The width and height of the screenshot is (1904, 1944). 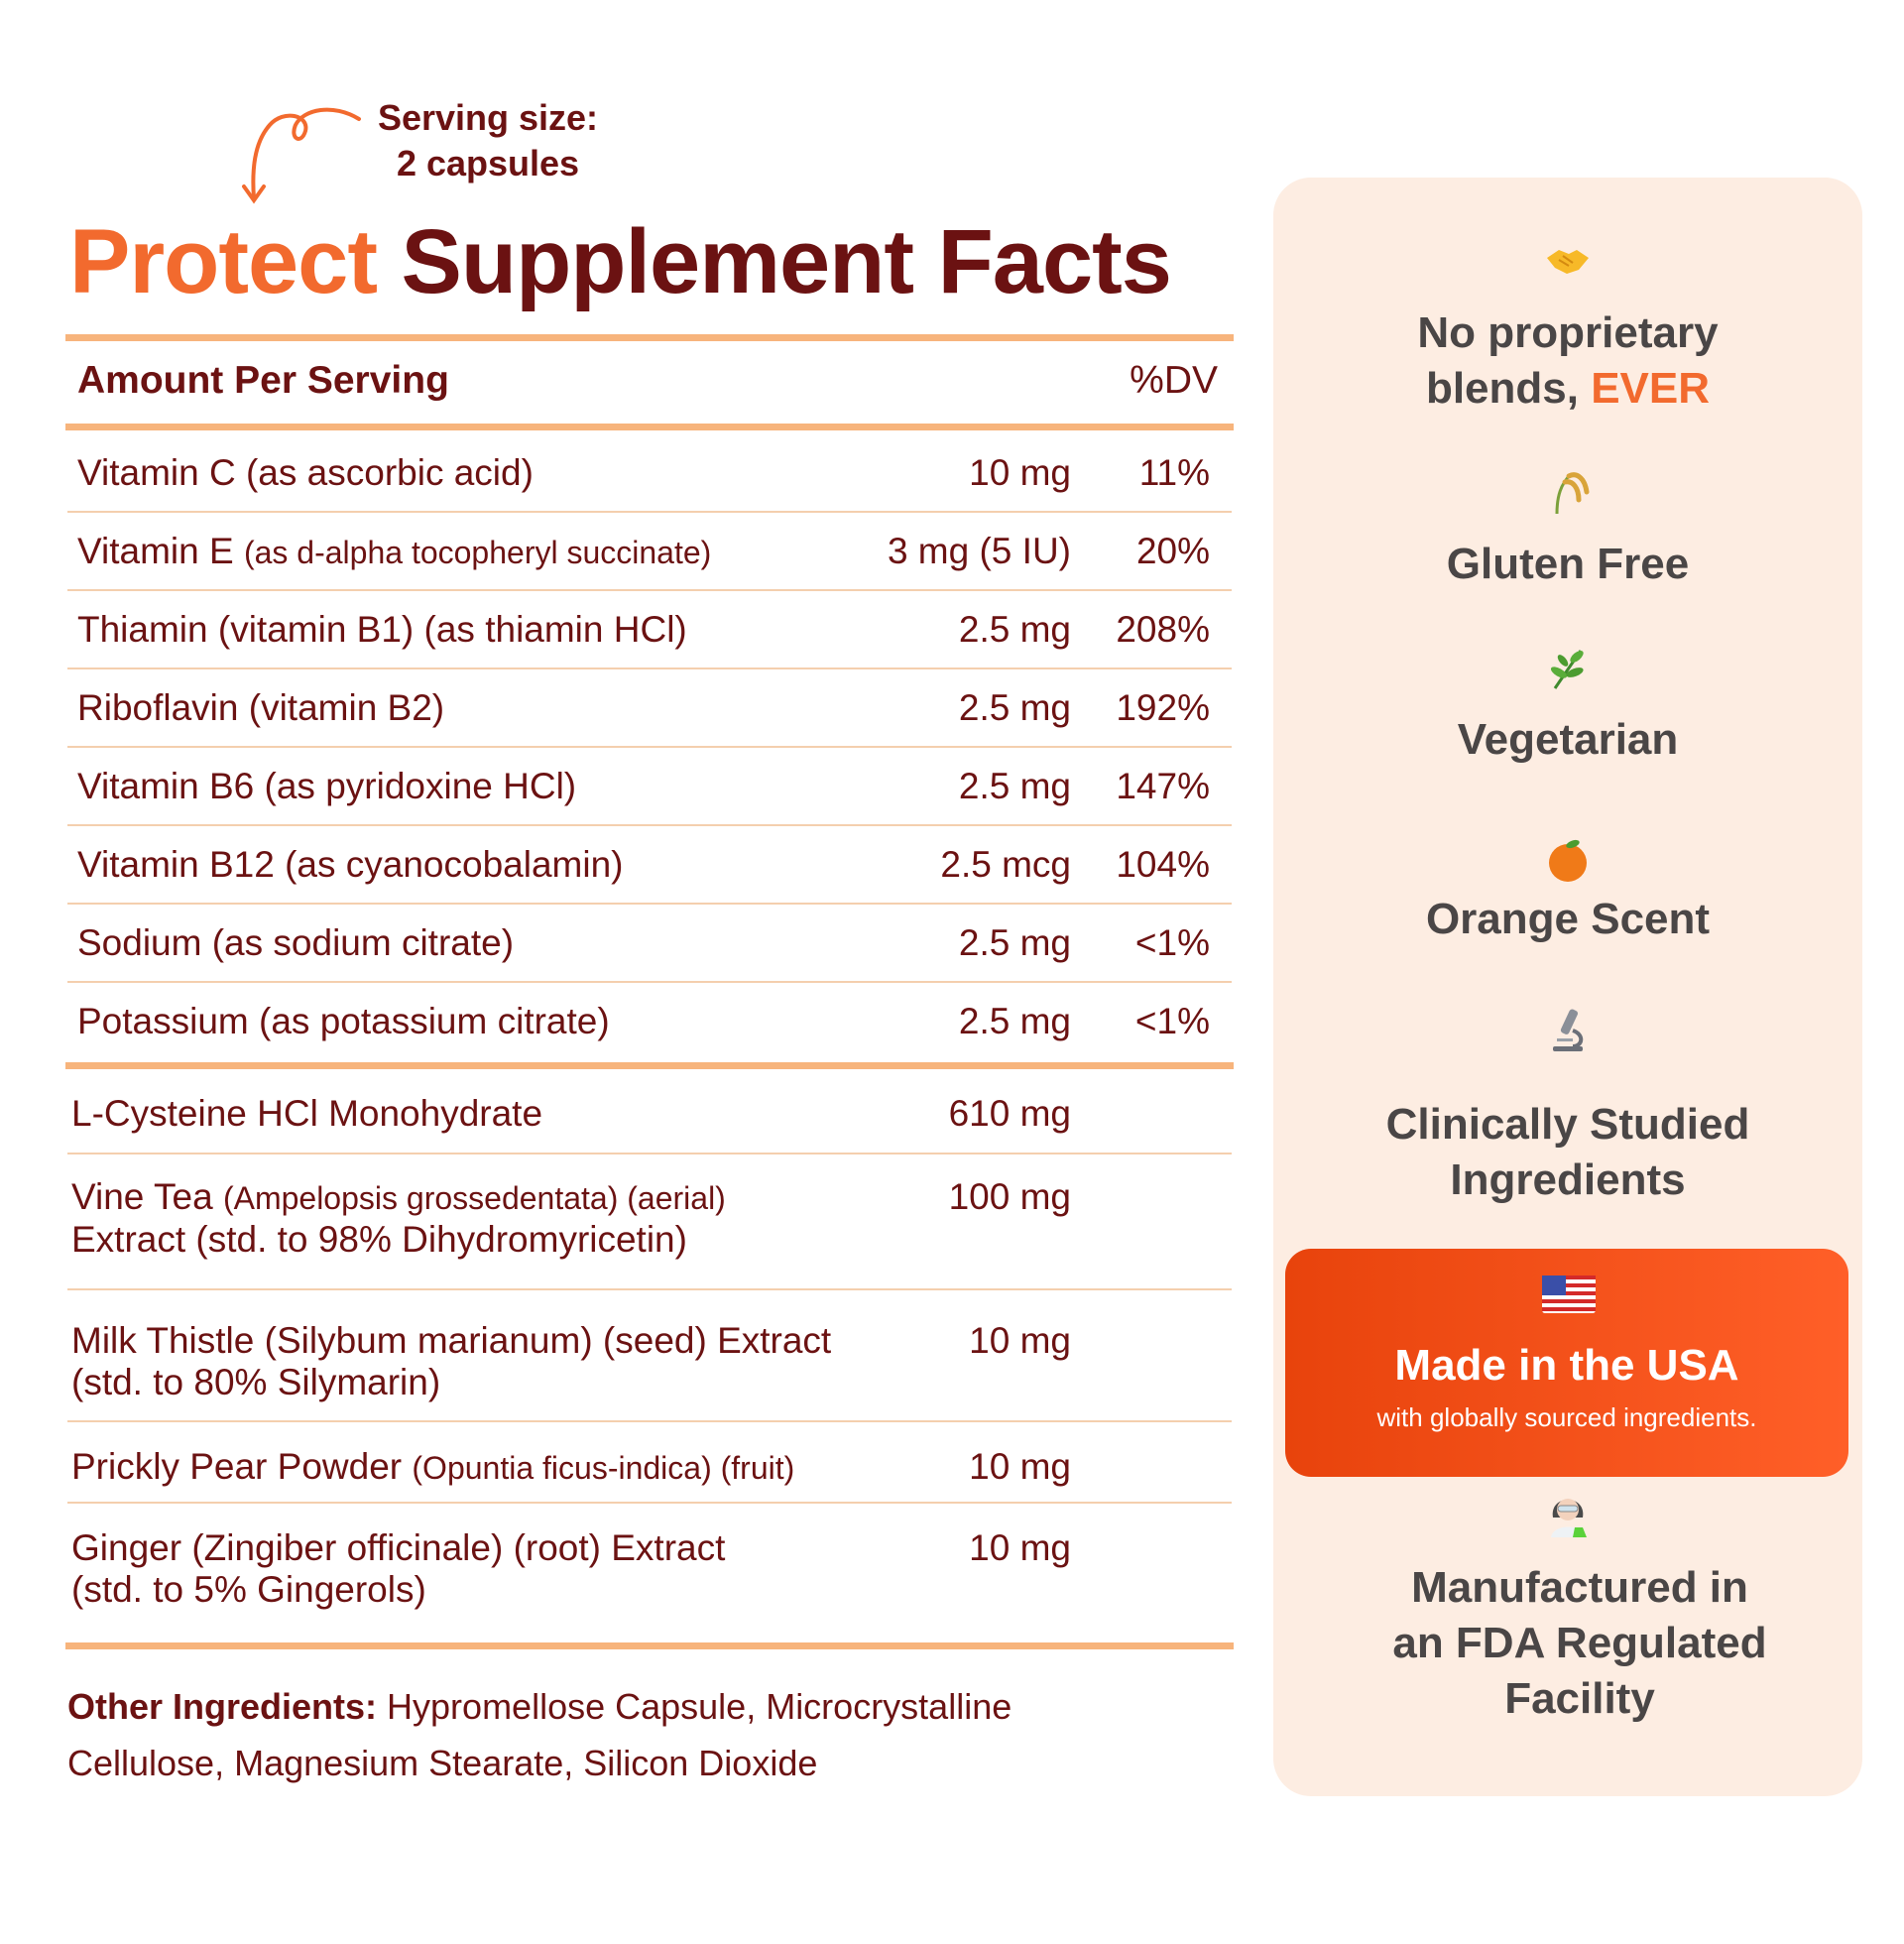 I want to click on nutrient-name: Vitamin B12 (as cyanocobalamin), so click(x=350, y=864).